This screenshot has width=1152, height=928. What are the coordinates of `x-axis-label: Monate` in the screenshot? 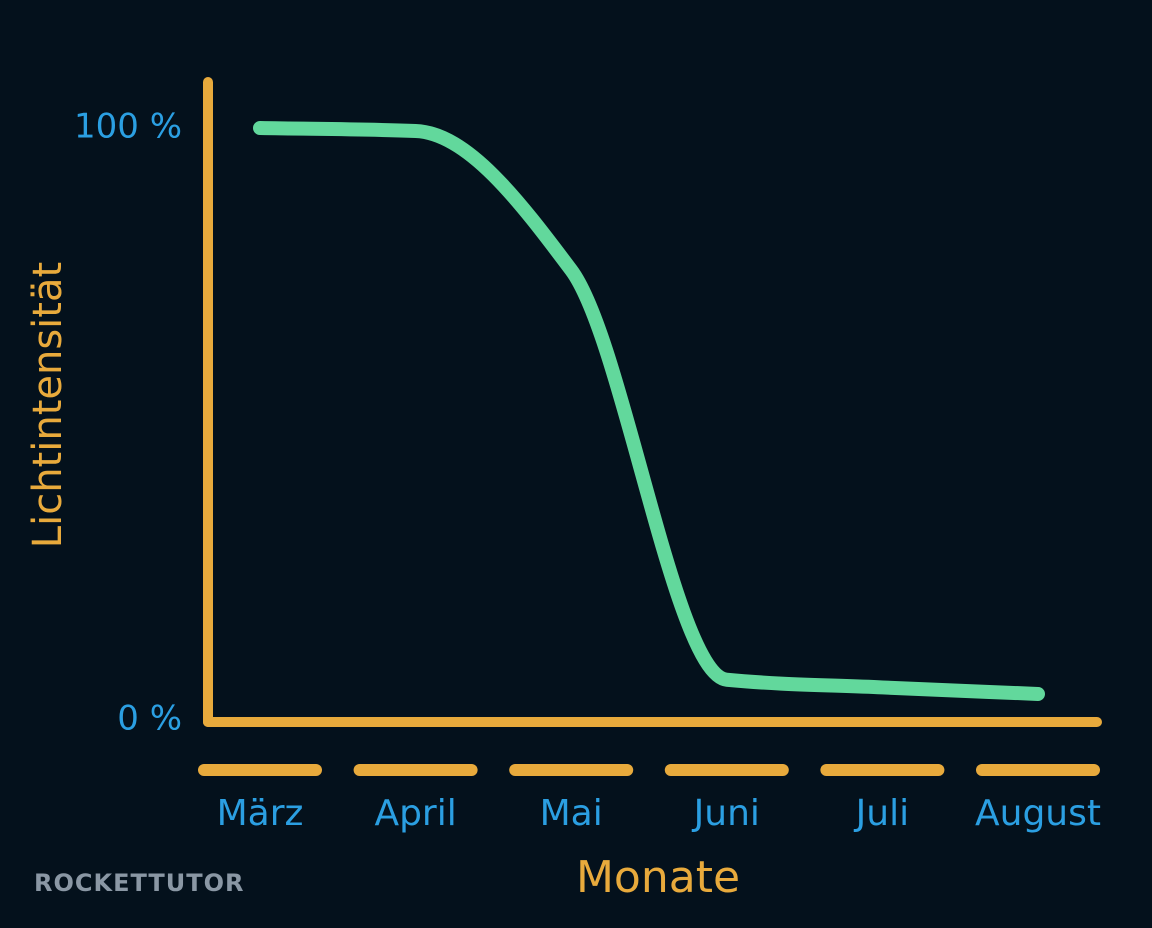 It's located at (658, 877).